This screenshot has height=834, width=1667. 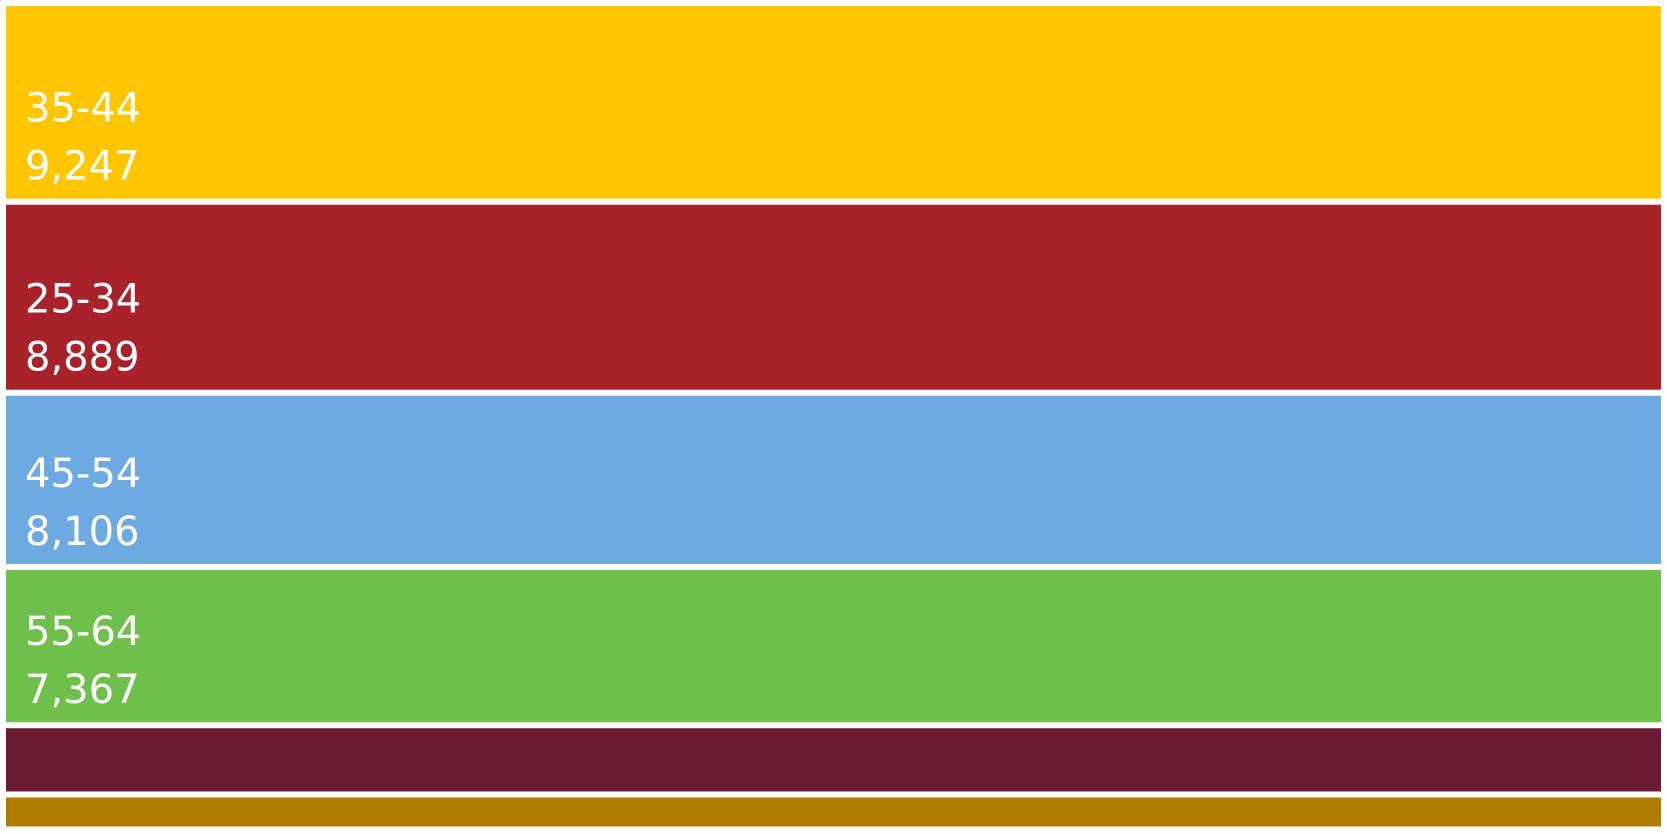 I want to click on tile-label: 35-44, so click(x=83, y=109).